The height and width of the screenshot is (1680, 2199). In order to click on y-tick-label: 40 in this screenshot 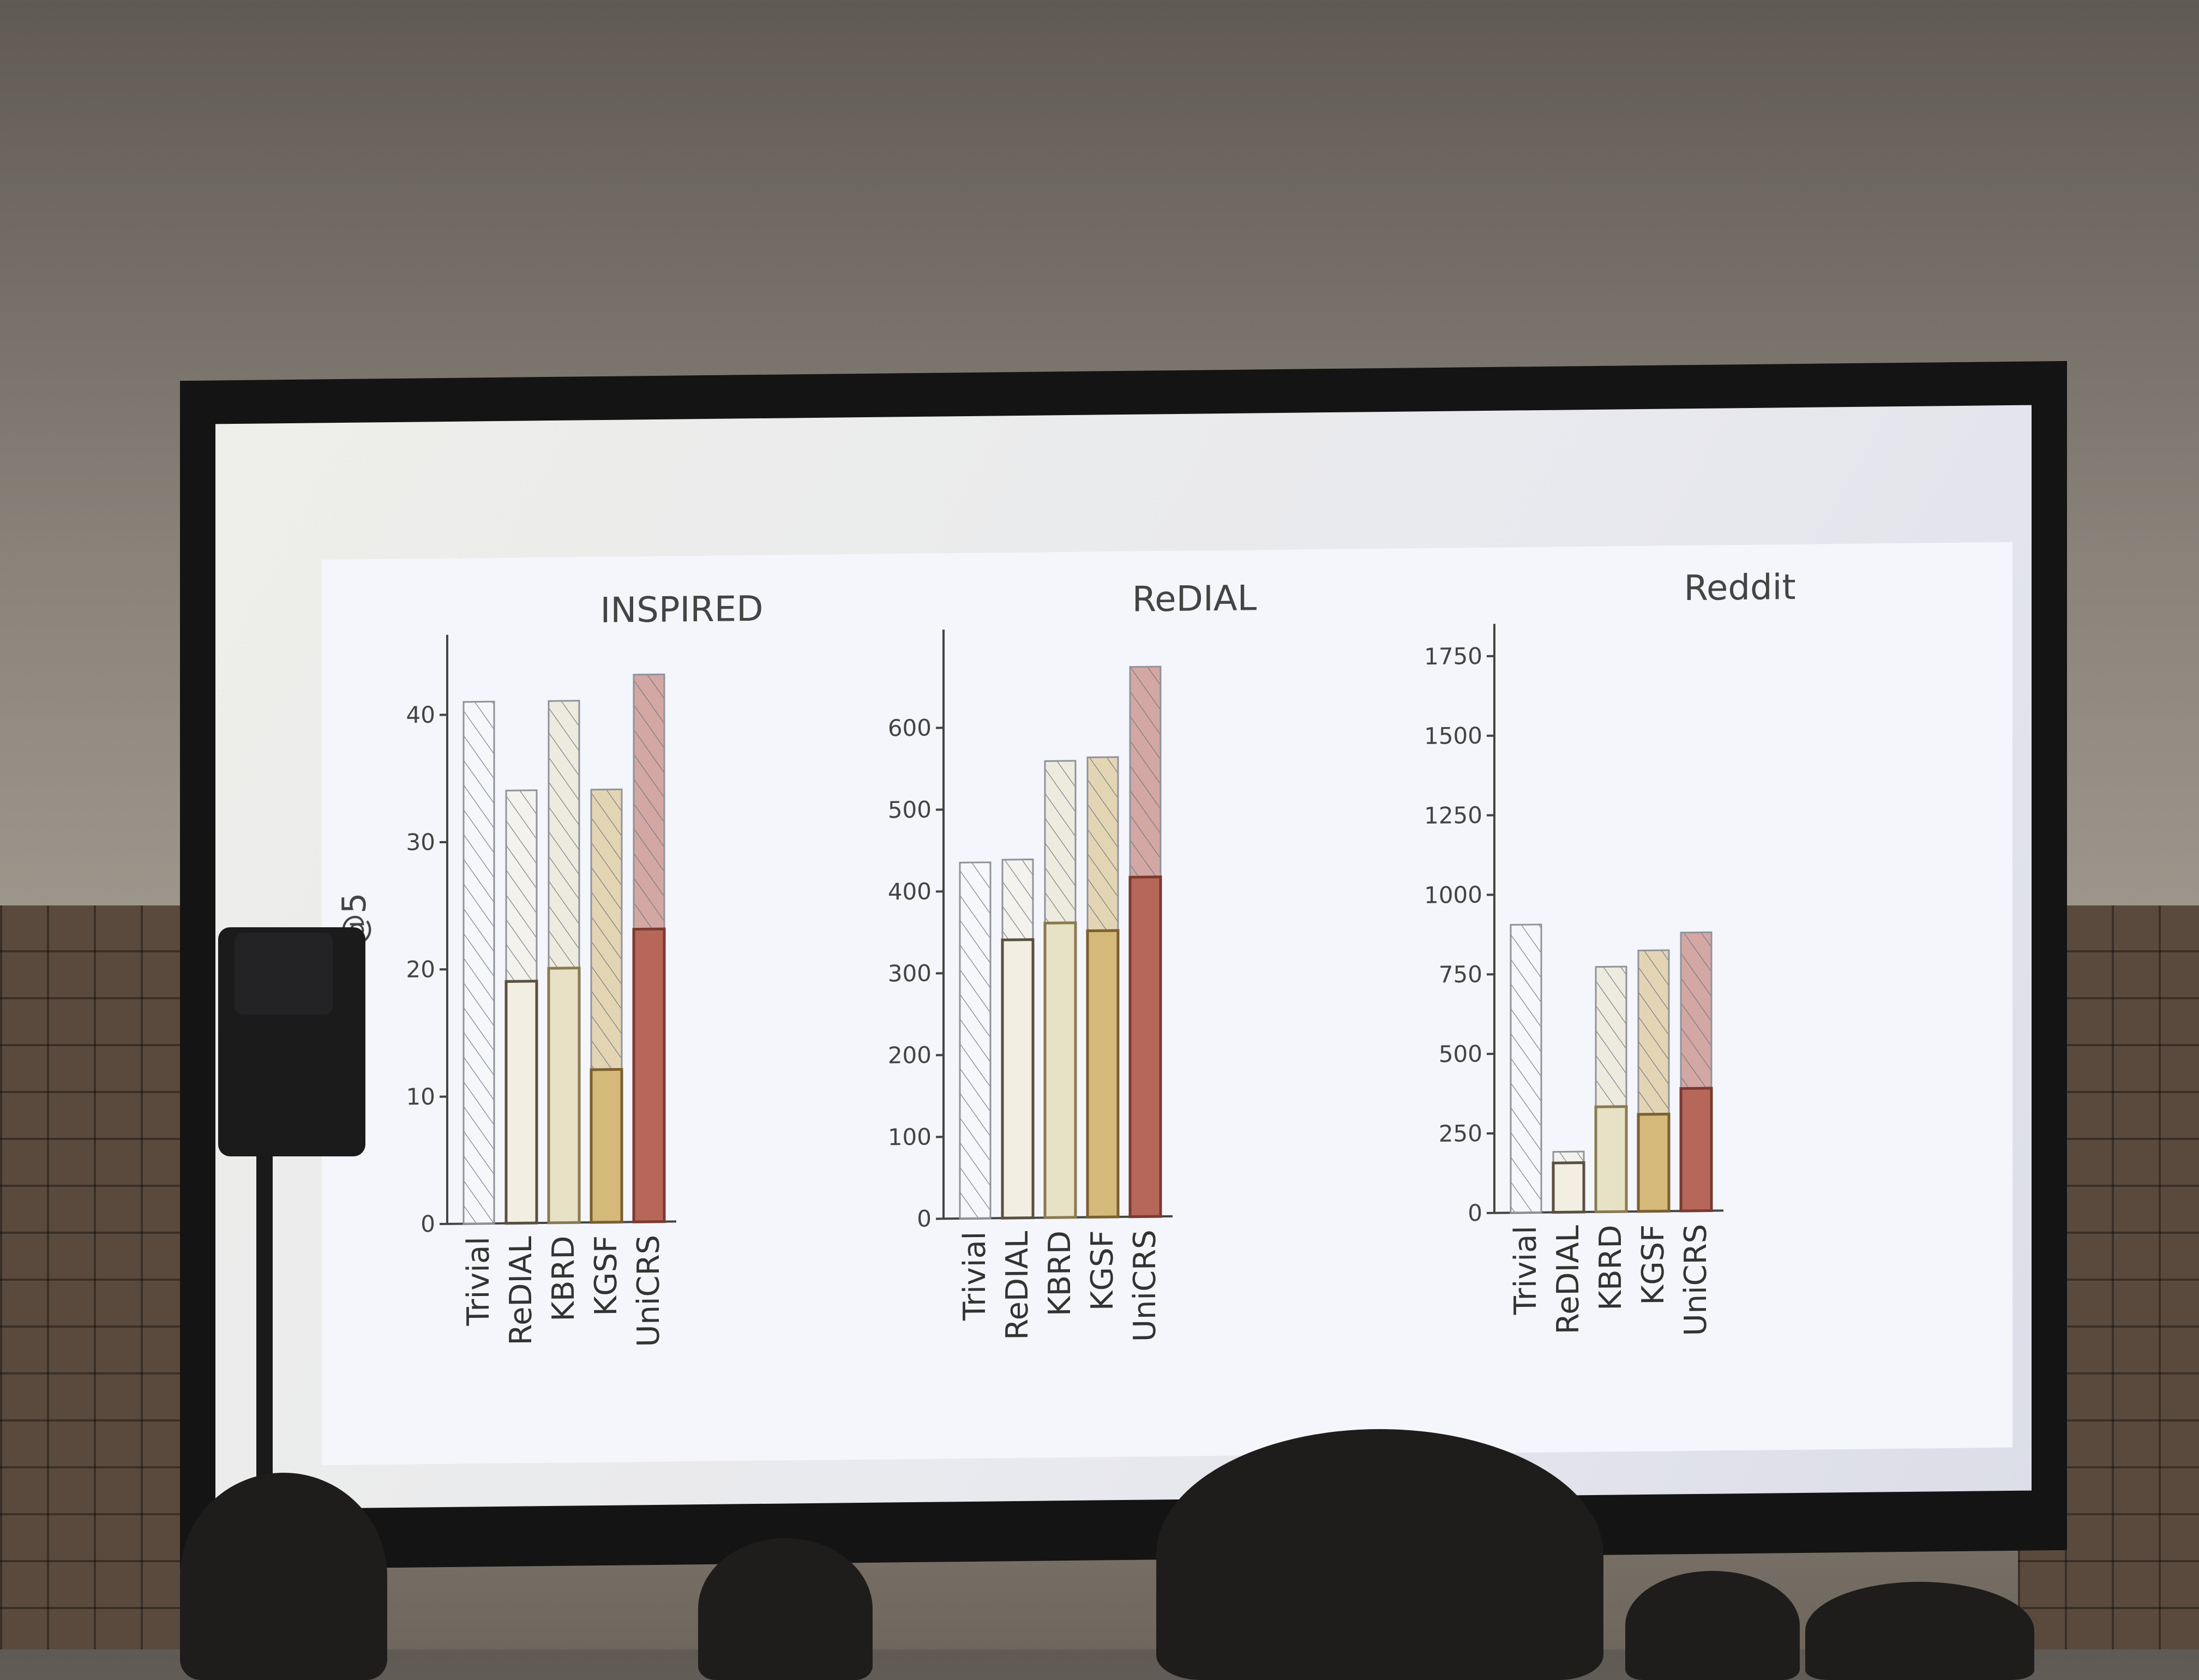, I will do `click(420, 715)`.